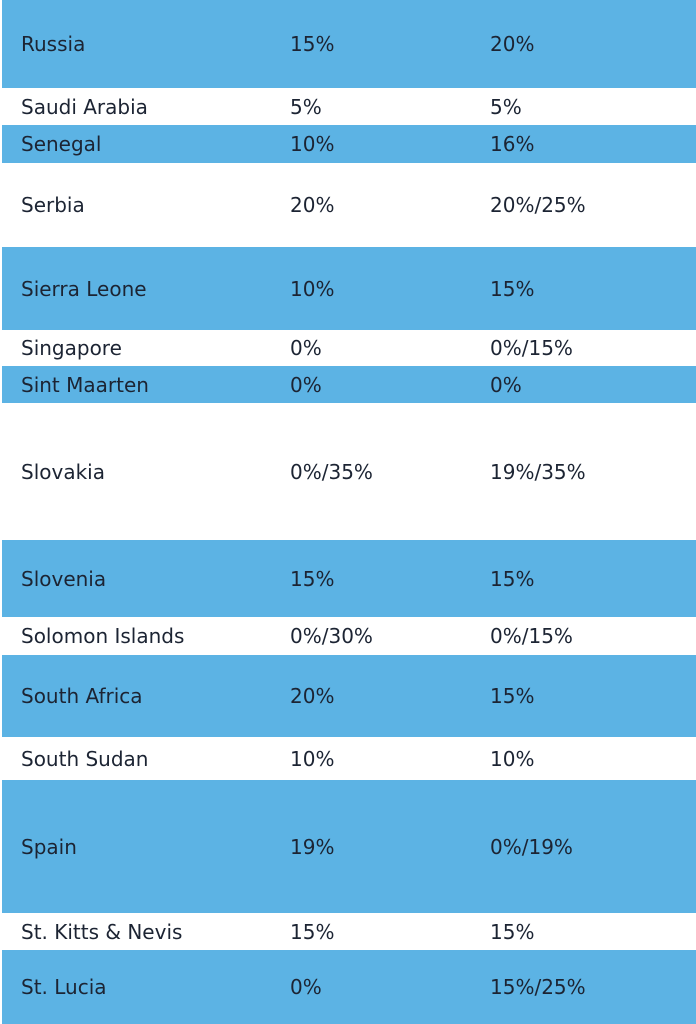  Describe the element at coordinates (49, 846) in the screenshot. I see `country-name: Spain` at that location.